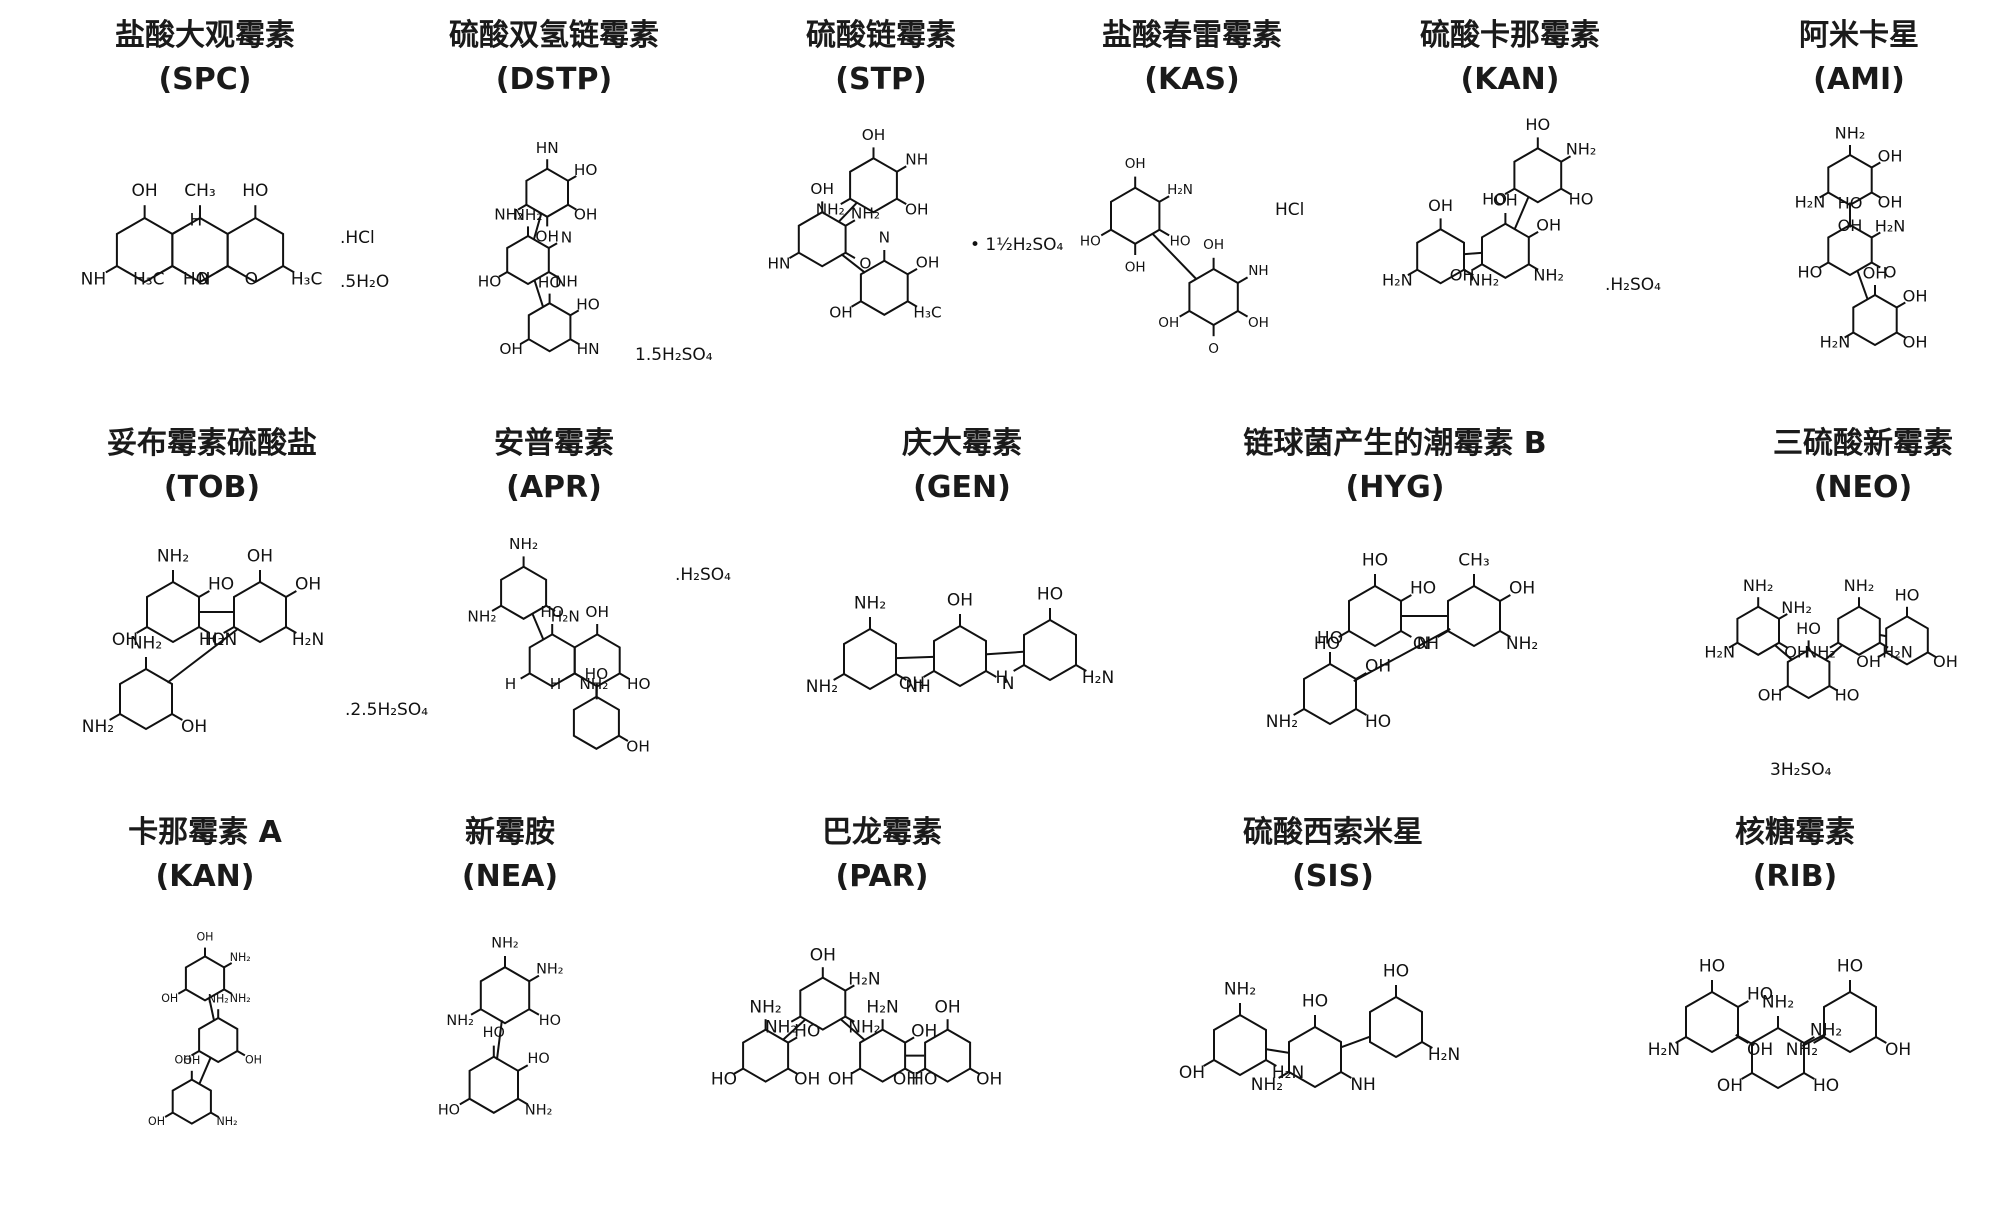 This screenshot has height=1225, width=2000. Describe the element at coordinates (674, 355) in the screenshot. I see `salt-label: 1.5H₂SO₄` at that location.